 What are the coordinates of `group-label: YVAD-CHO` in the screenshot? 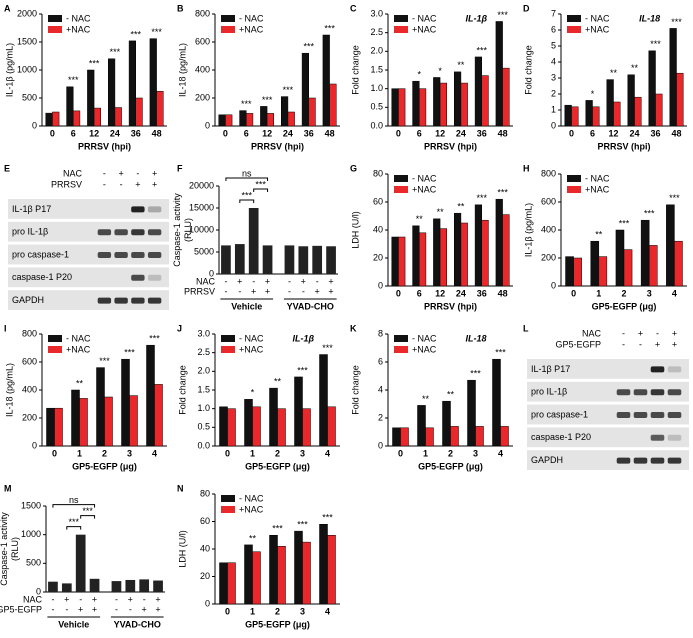 It's located at (310, 306).